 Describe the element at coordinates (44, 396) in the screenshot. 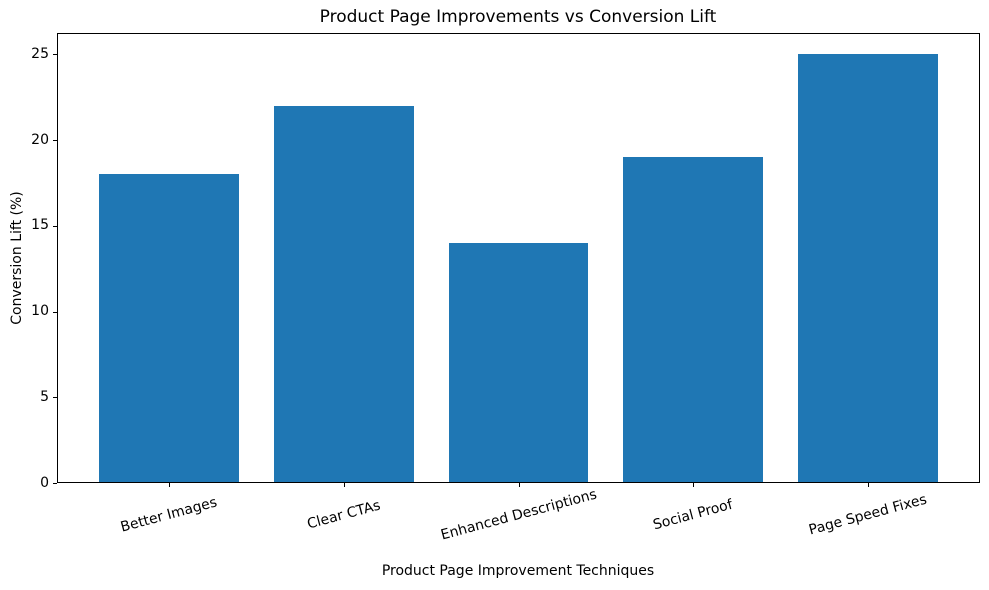

I see `y-tick-label: 5` at that location.